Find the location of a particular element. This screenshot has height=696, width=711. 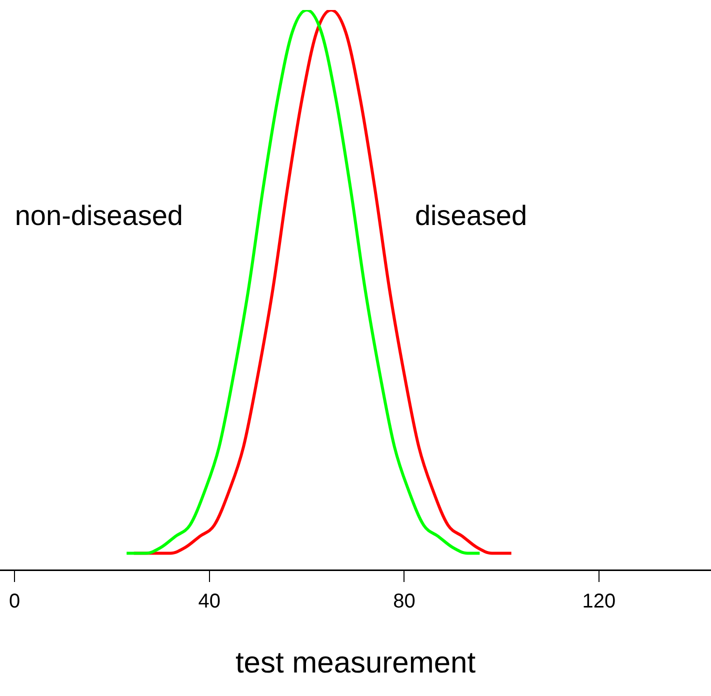

x-tick-label: 120 is located at coordinates (599, 601).